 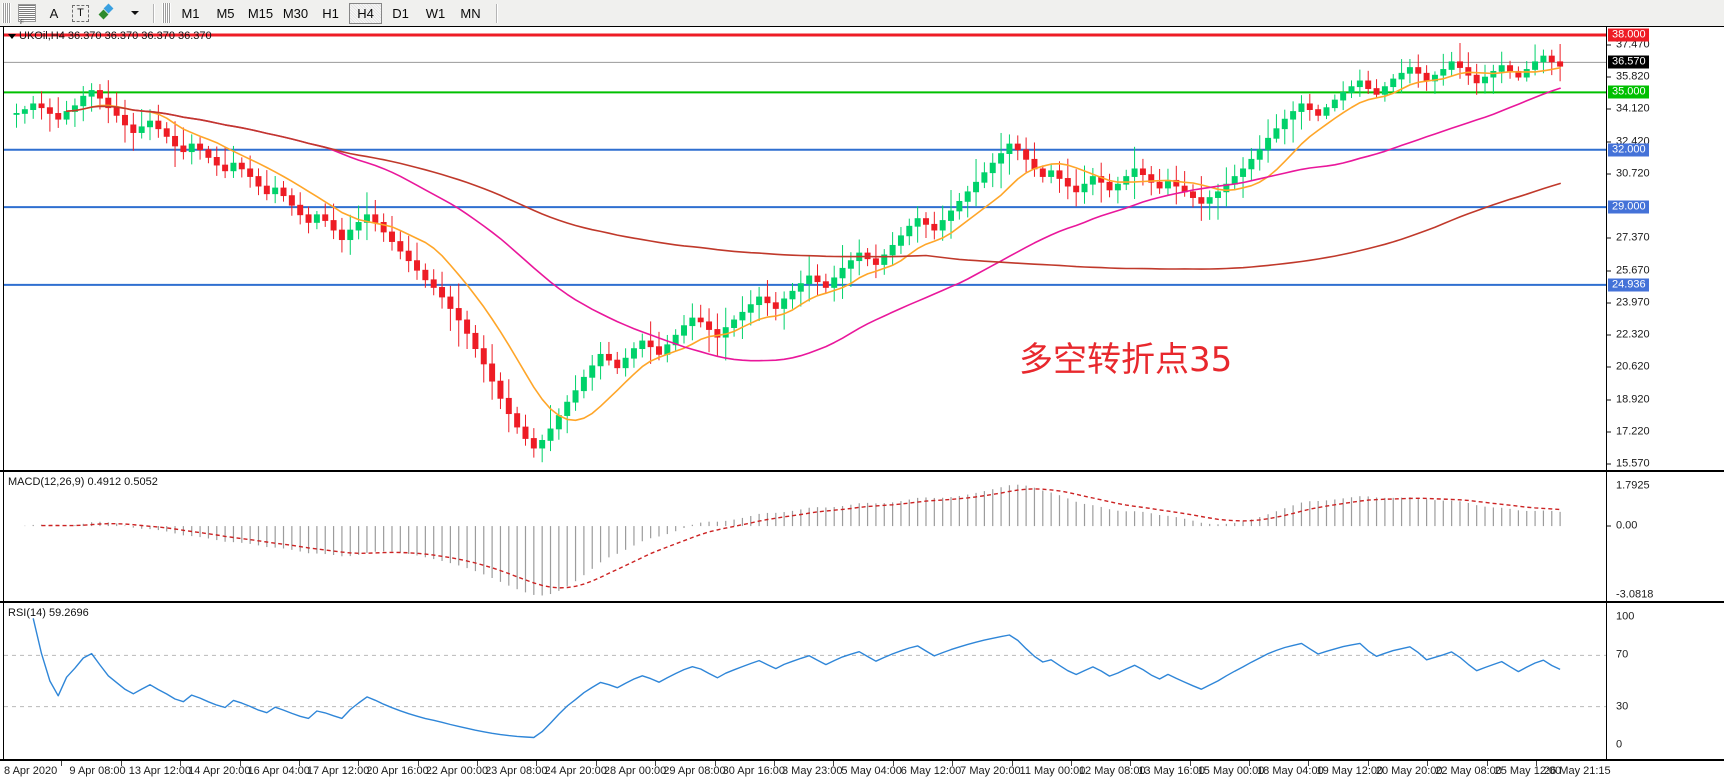 I want to click on rsi-svg, so click(x=805, y=678).